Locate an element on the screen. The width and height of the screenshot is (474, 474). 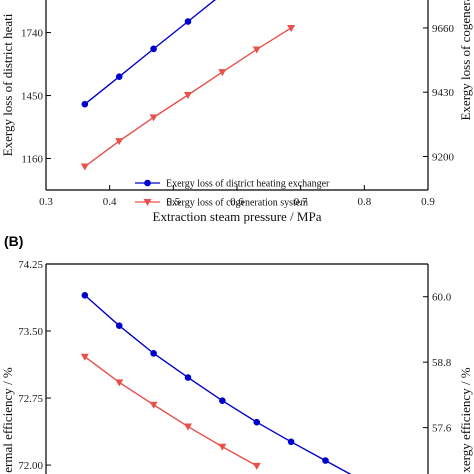
legend-marker-district-heating is located at coordinates (147, 183).